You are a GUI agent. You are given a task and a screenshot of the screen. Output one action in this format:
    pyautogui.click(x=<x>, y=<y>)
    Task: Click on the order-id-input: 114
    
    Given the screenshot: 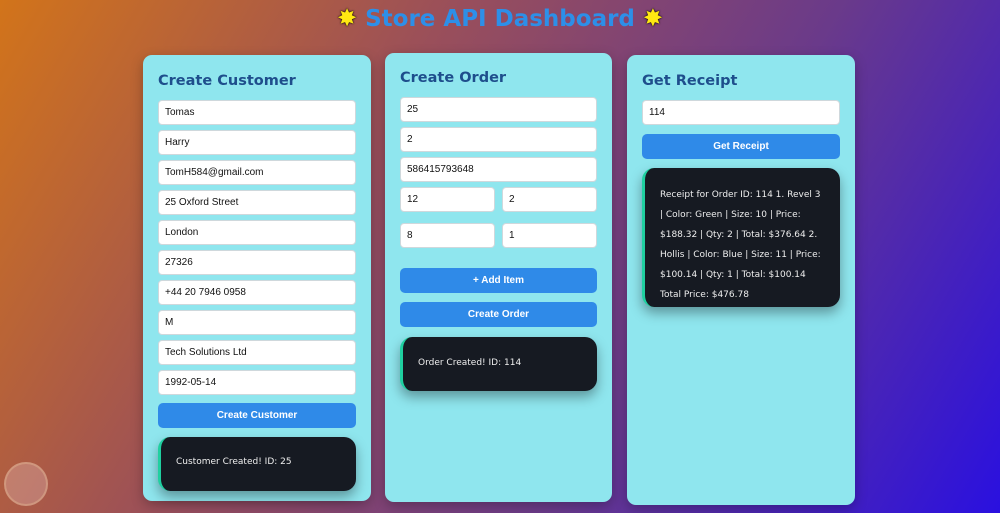 What is the action you would take?
    pyautogui.click(x=741, y=112)
    